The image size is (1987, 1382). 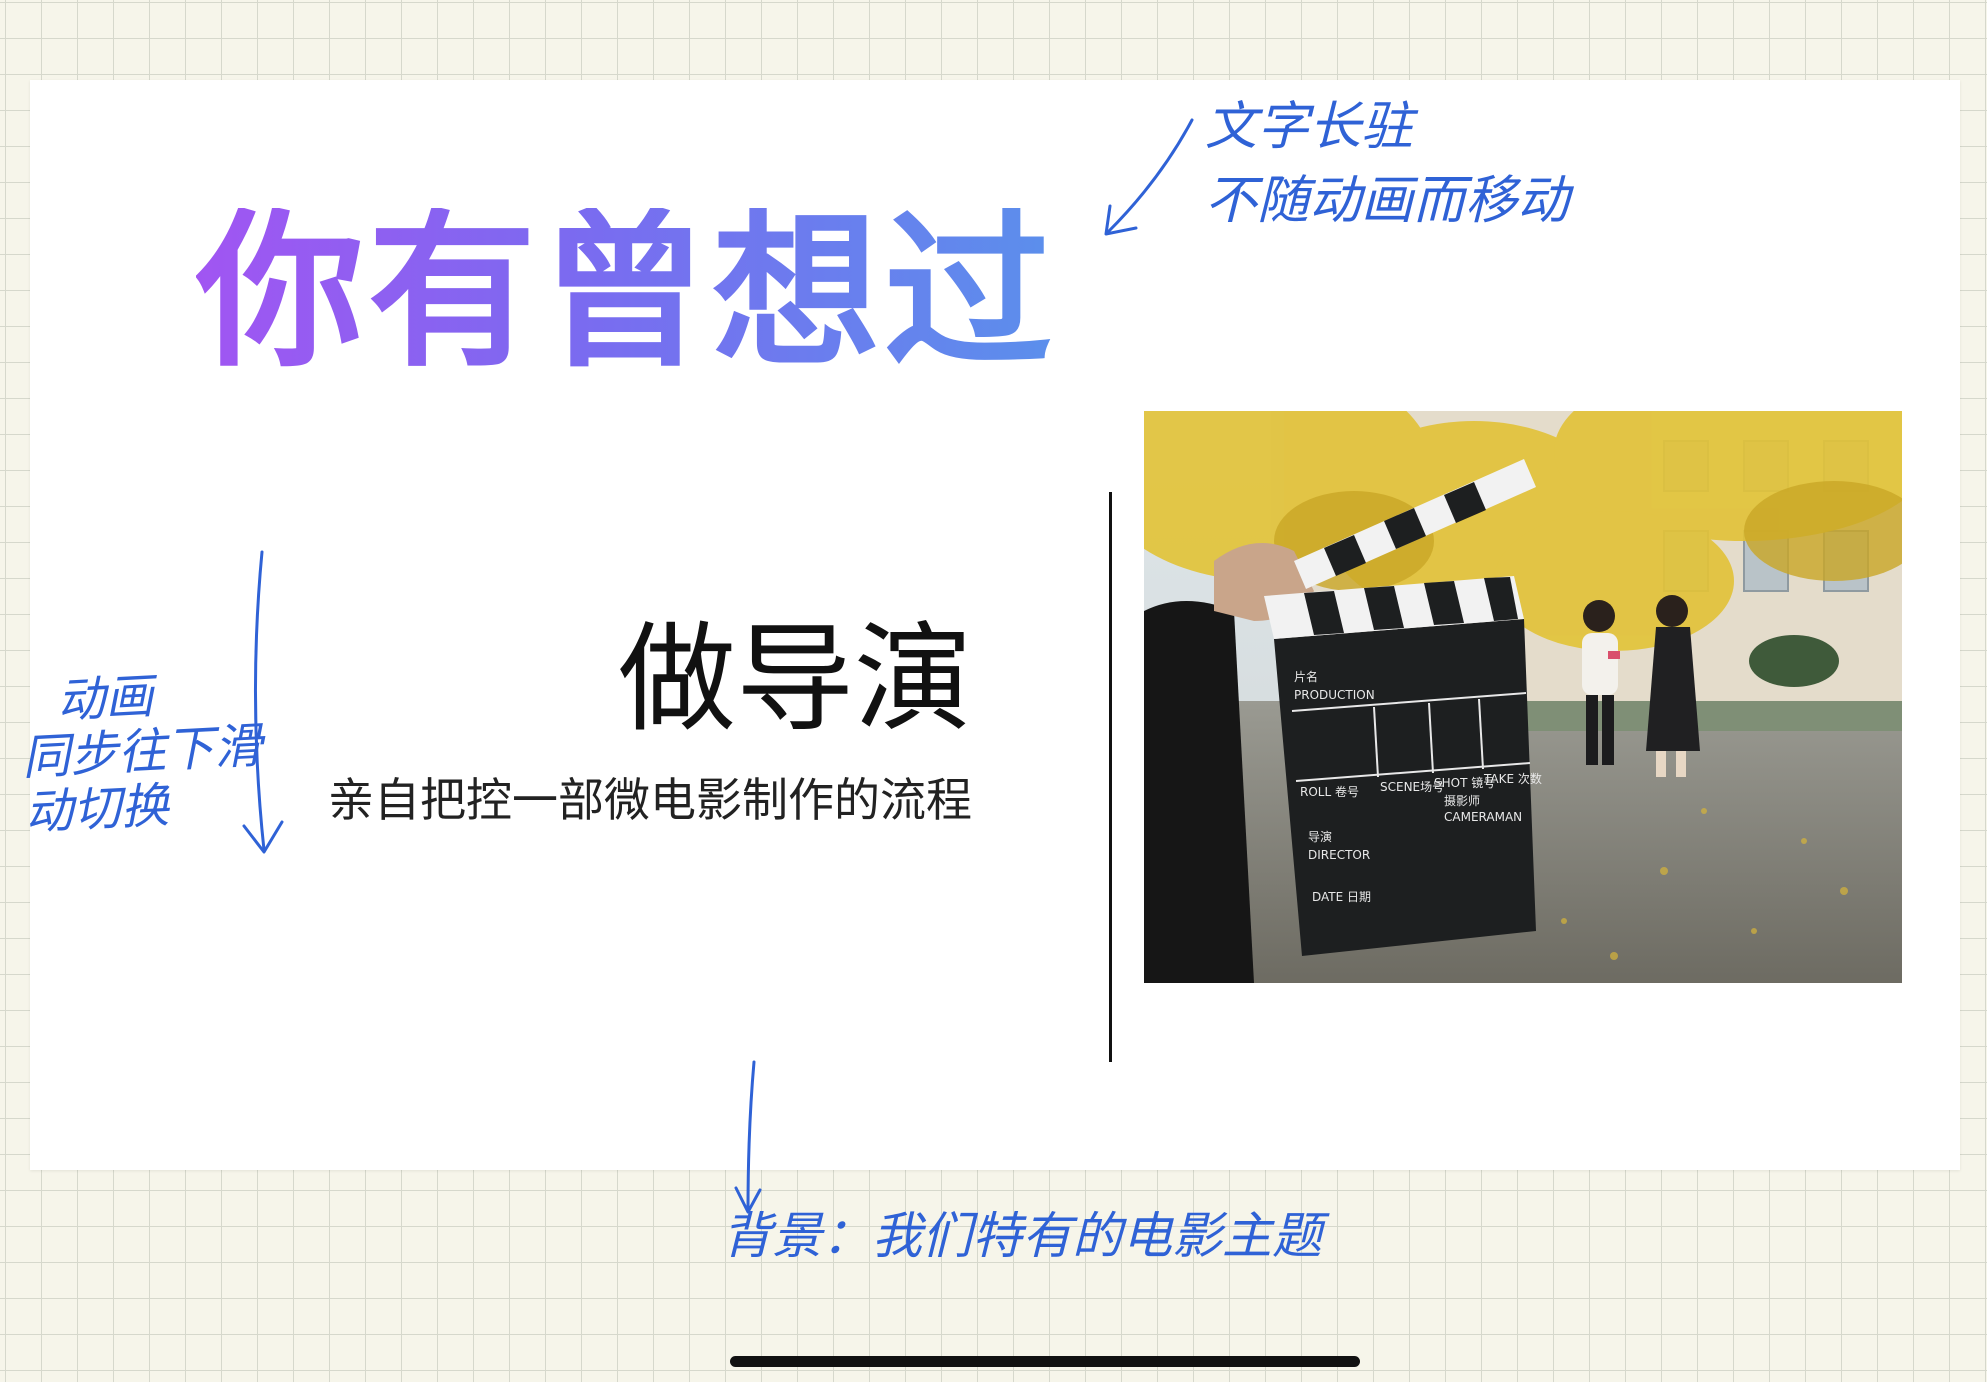 I want to click on clapper-roll: ROLL 卷号, so click(x=1329, y=791).